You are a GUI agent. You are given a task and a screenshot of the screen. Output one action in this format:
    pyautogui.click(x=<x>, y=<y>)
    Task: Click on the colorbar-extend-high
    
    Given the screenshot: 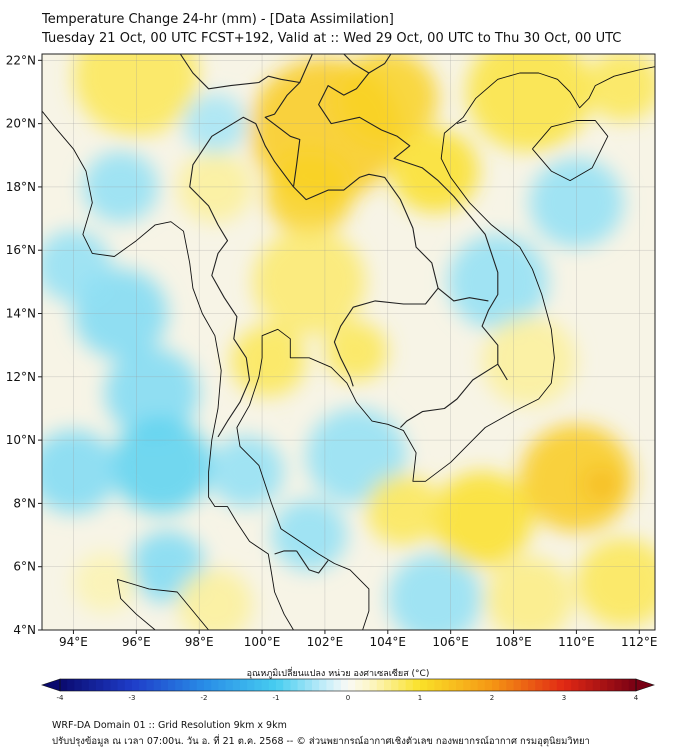 What is the action you would take?
    pyautogui.click(x=645, y=685)
    